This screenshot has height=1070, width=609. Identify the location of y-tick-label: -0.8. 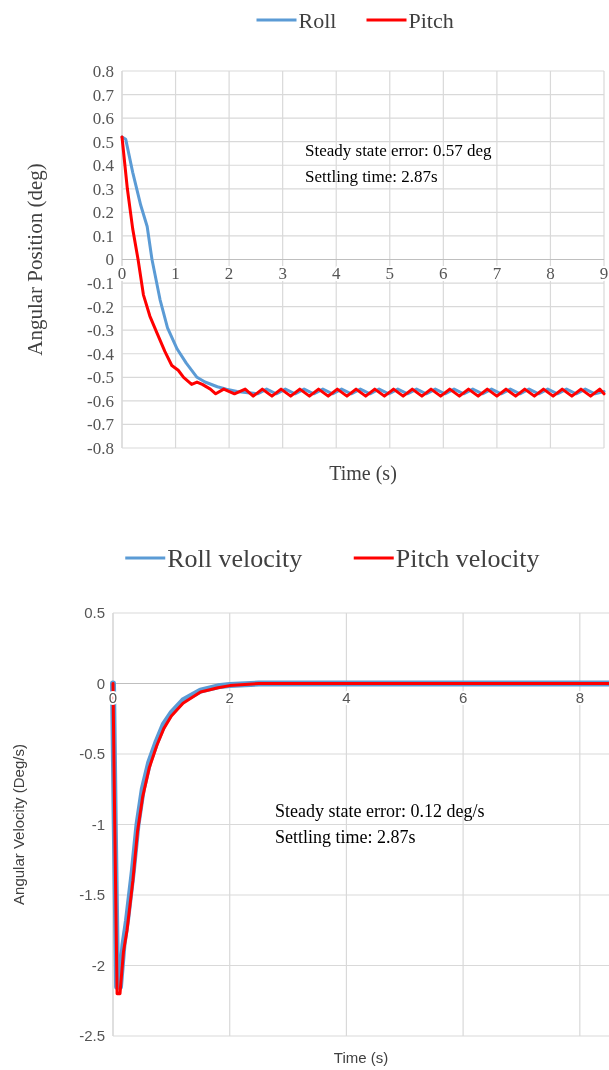
(100, 448).